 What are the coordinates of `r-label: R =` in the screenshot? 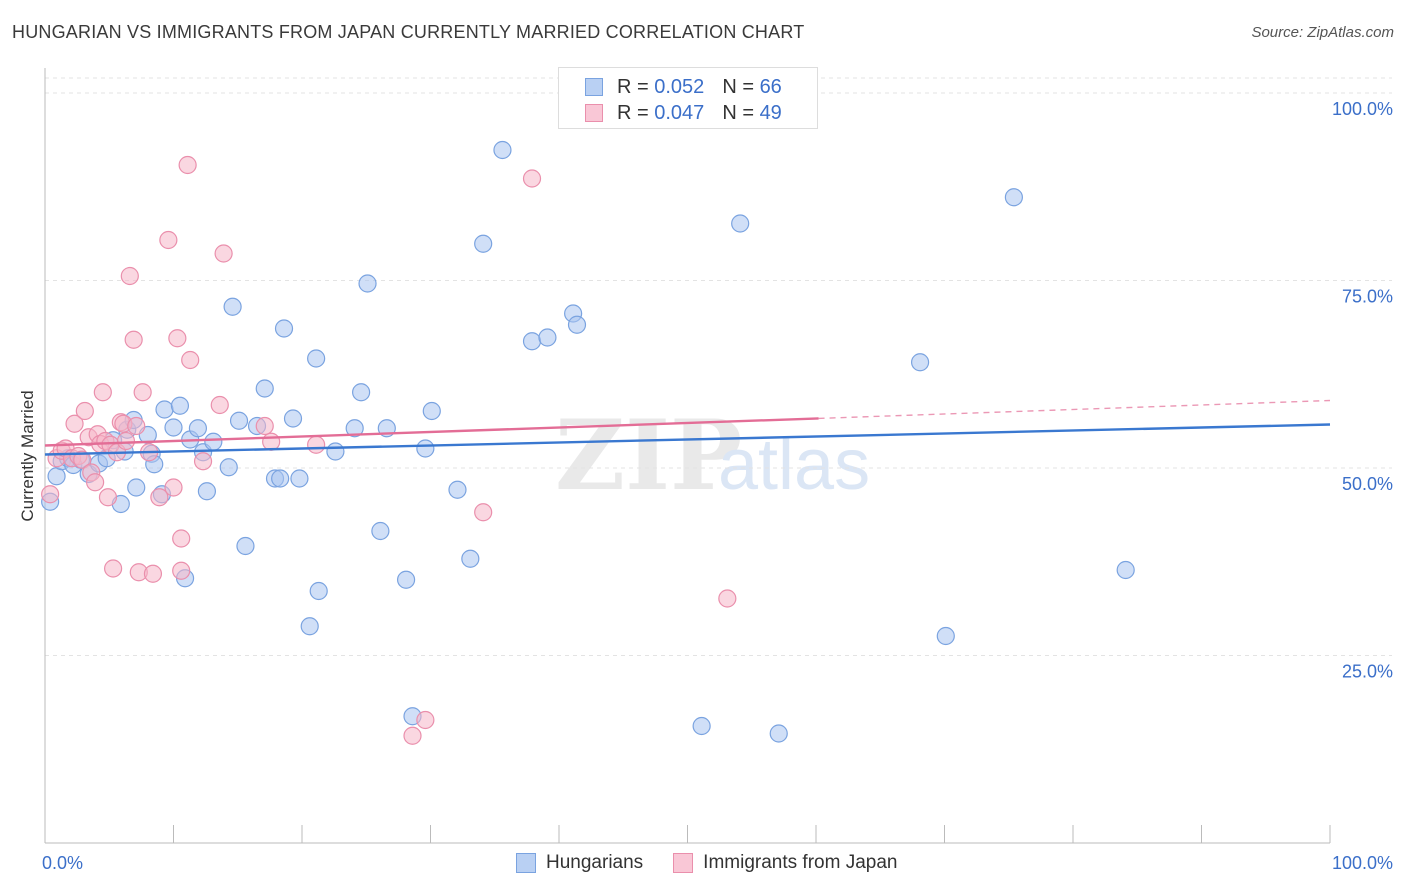 It's located at (633, 86).